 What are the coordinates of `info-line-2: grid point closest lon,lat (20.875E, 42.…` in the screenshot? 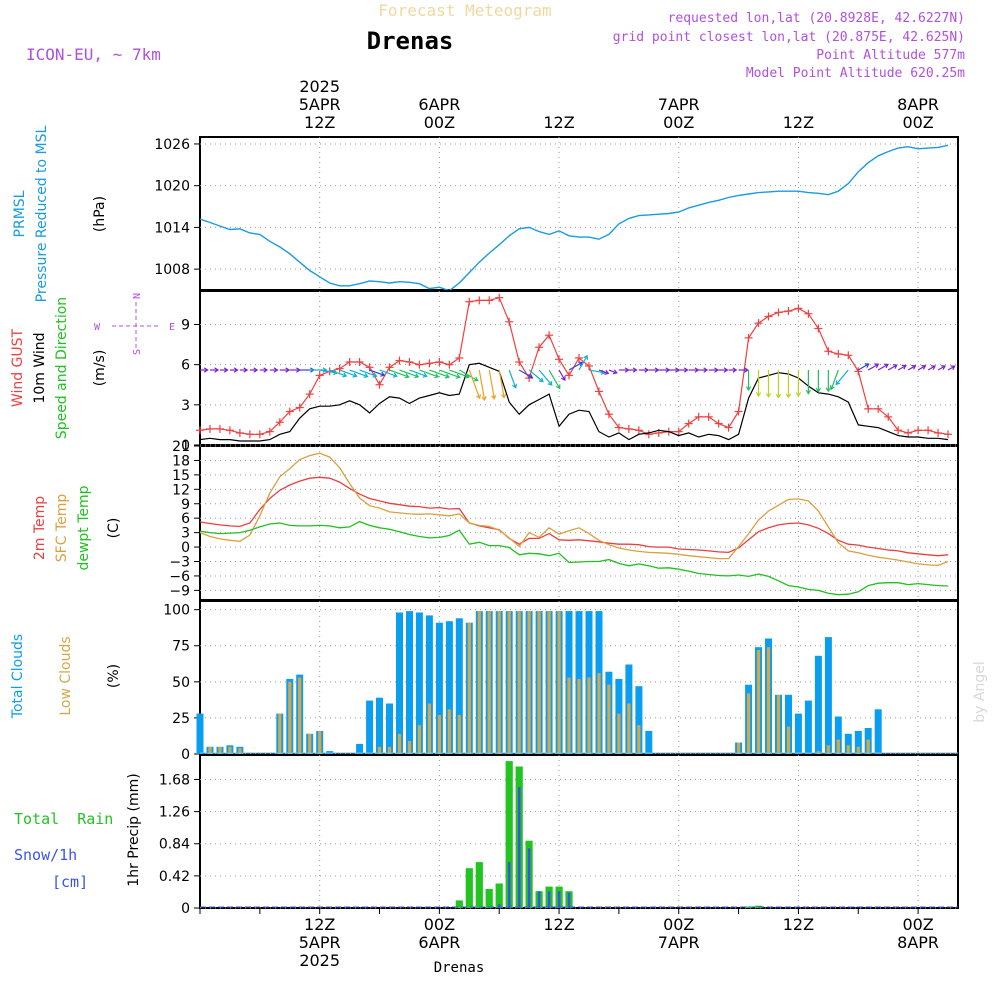 It's located at (789, 37).